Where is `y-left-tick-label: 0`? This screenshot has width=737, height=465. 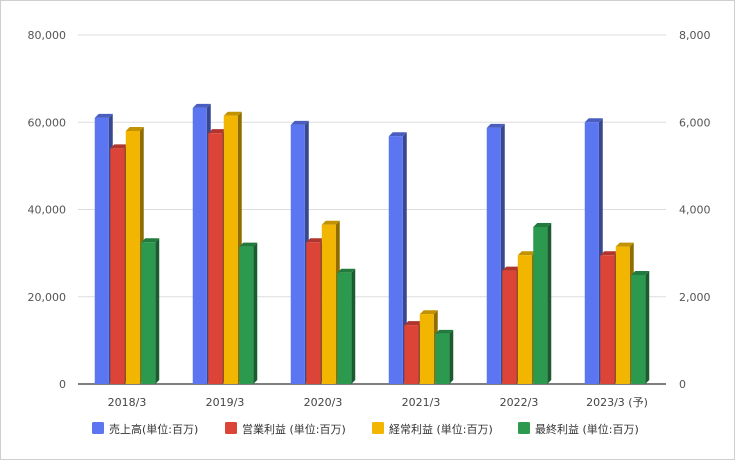
y-left-tick-label: 0 is located at coordinates (62, 384).